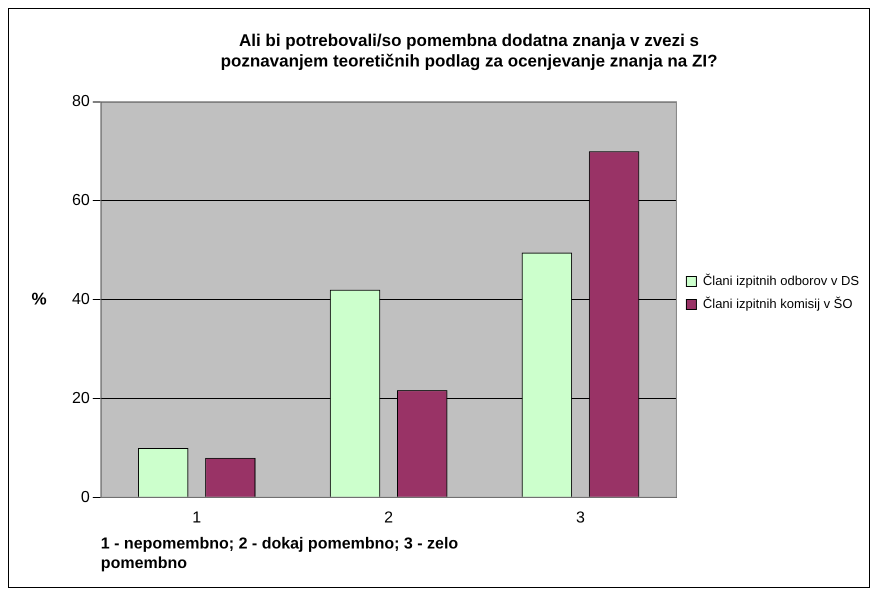 The width and height of the screenshot is (877, 594). Describe the element at coordinates (279, 554) in the screenshot. I see `x-axis-title: 1 - nepomembno; 2 - dokaj pomembno; 3 - zelo pomembno` at that location.